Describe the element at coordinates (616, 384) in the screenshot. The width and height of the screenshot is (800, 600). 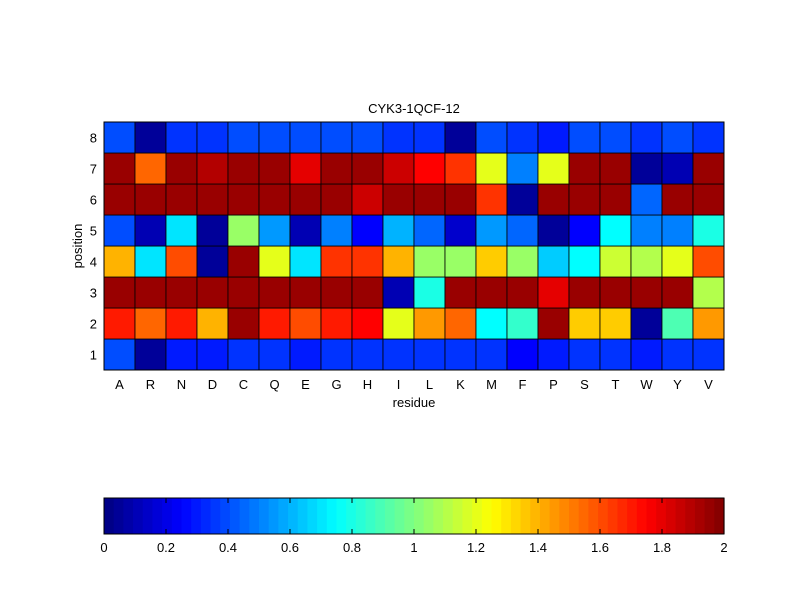
I see `x-tick-label: T` at that location.